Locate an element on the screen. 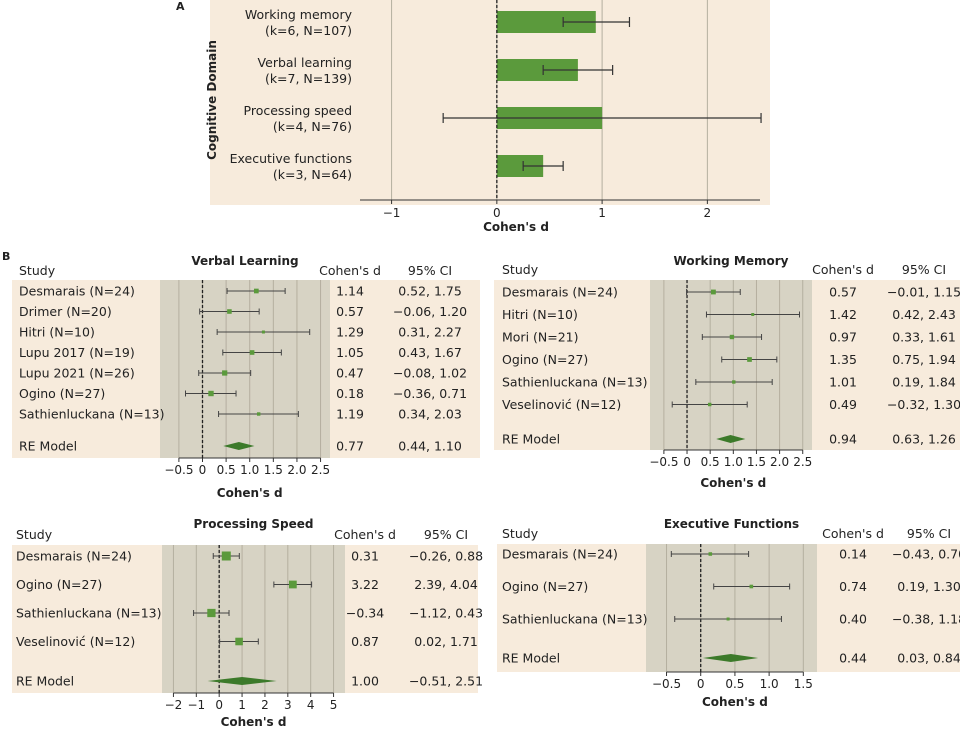  forest-processing-speed-re-ci: −0.51, 2.51 is located at coordinates (446, 681).